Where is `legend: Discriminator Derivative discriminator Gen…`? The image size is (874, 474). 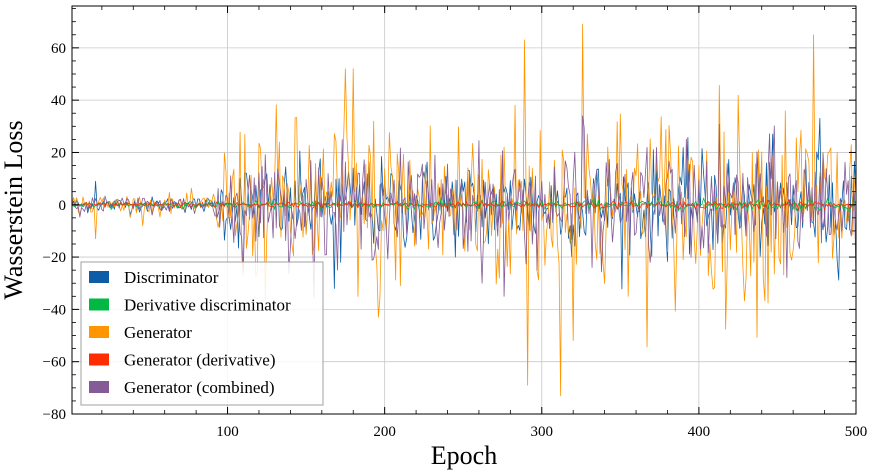
legend: Discriminator Derivative discriminator Gen… is located at coordinates (202, 333).